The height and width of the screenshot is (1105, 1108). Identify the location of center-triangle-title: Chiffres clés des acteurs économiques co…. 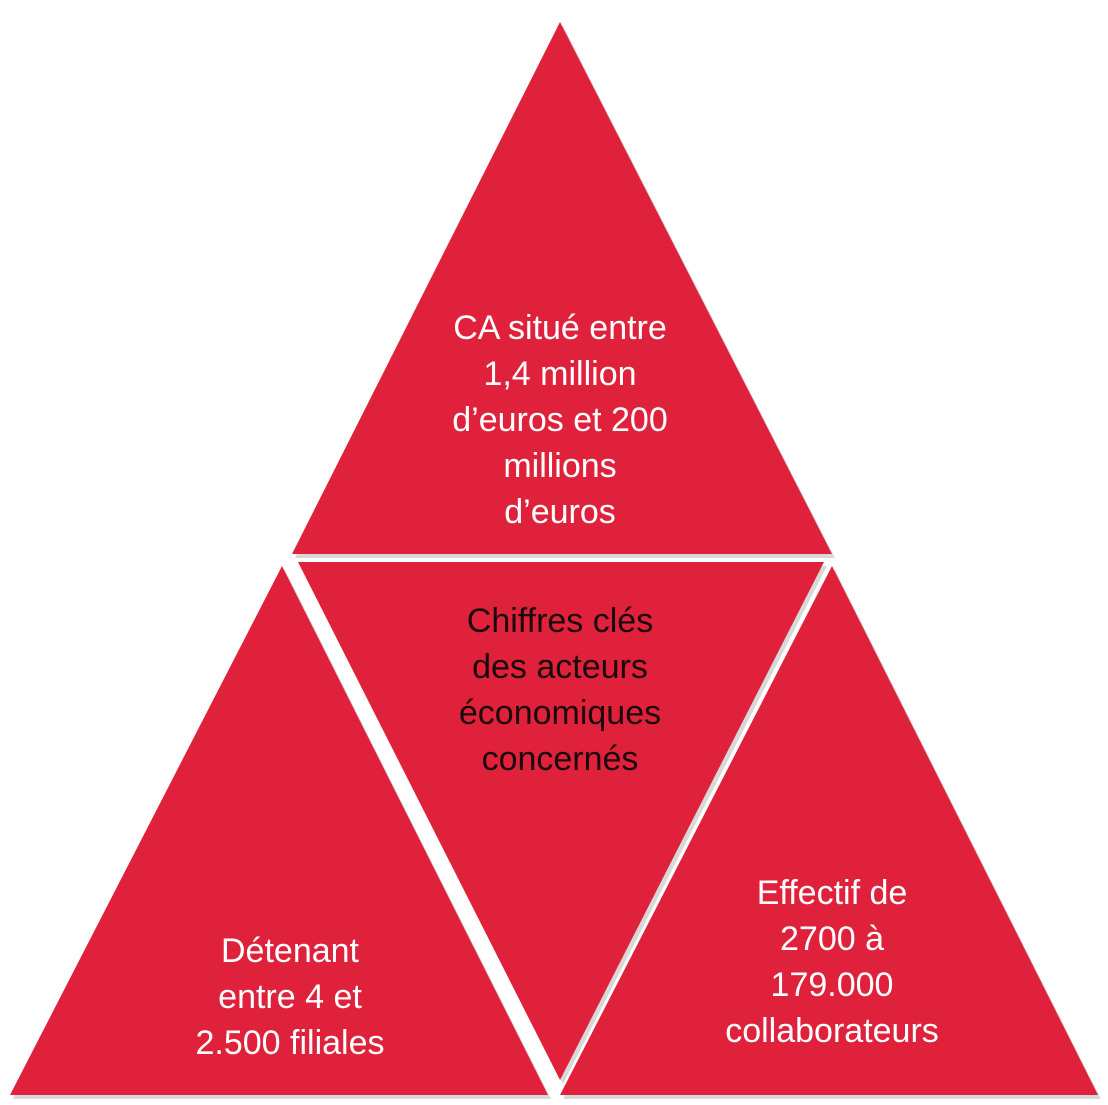
(560, 690).